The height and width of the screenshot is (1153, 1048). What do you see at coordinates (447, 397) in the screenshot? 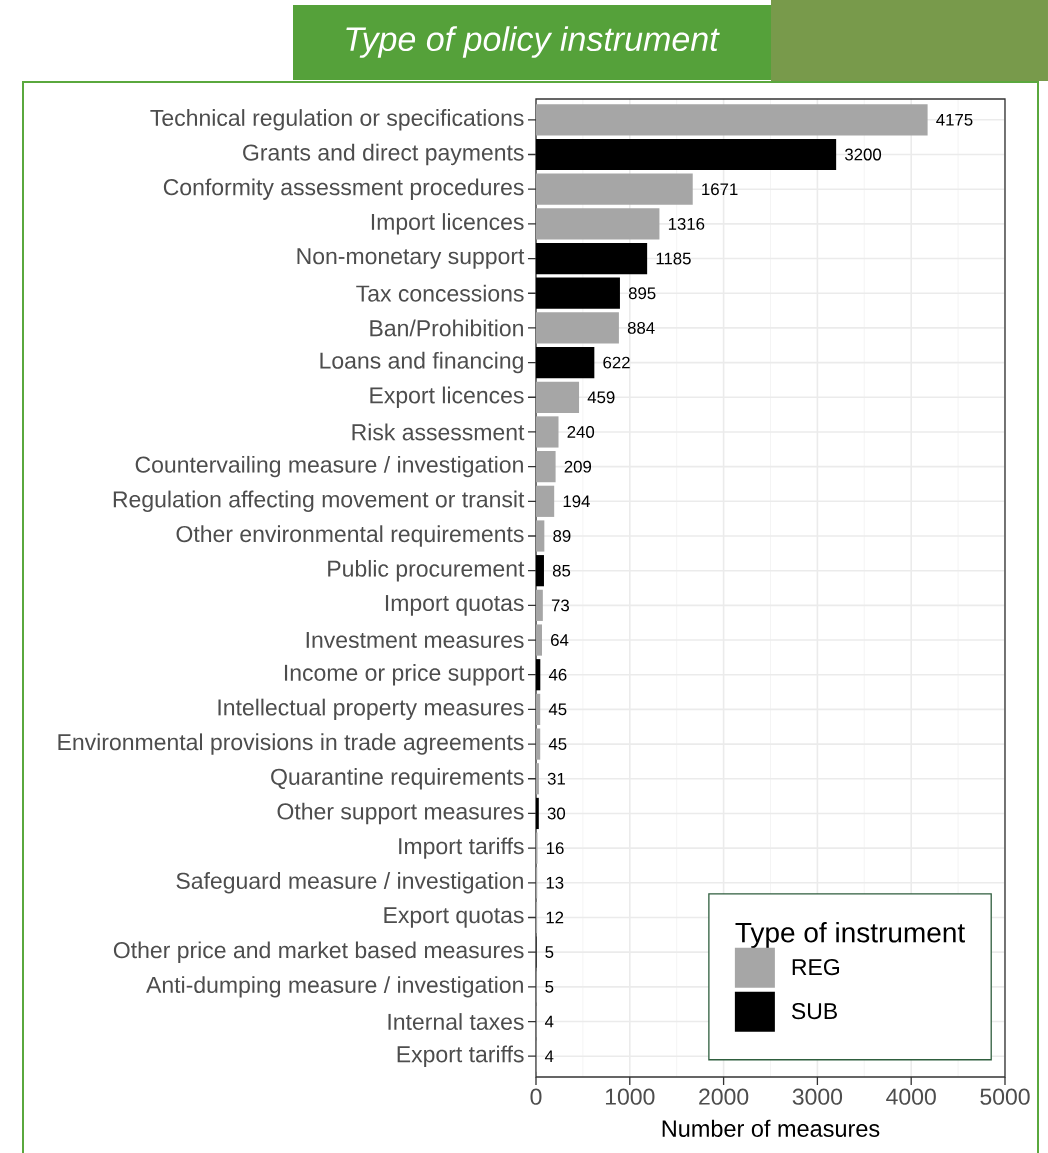
I see `y-tick-label: Export licences` at bounding box center [447, 397].